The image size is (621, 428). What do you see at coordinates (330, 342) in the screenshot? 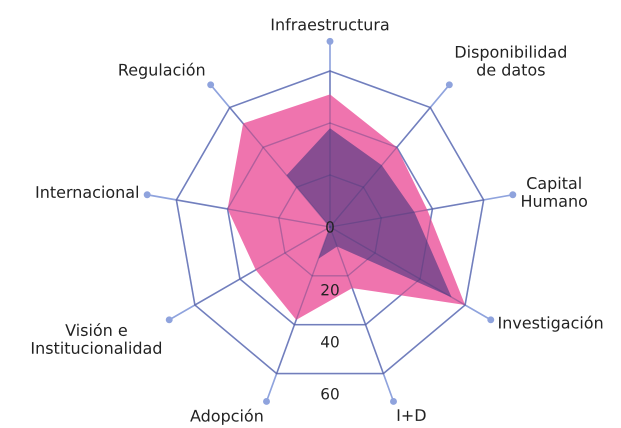
I see `y-tick-label: 40` at bounding box center [330, 342].